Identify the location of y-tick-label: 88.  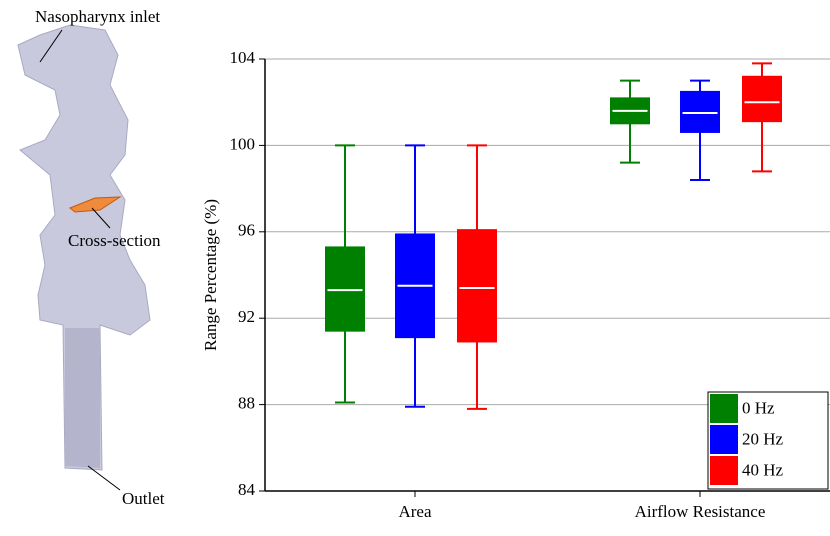
(246, 403).